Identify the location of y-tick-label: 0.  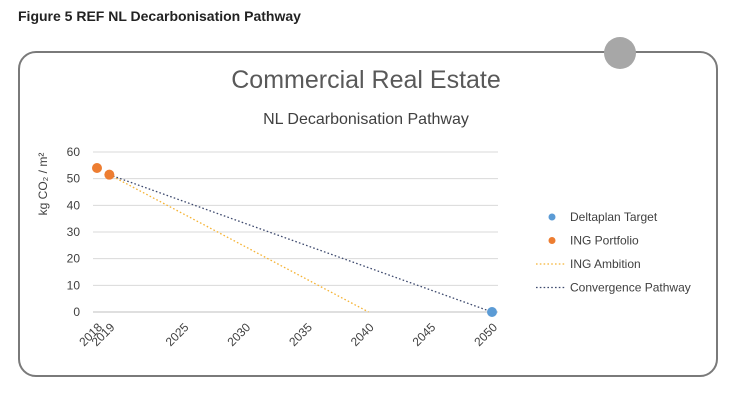
(76, 312).